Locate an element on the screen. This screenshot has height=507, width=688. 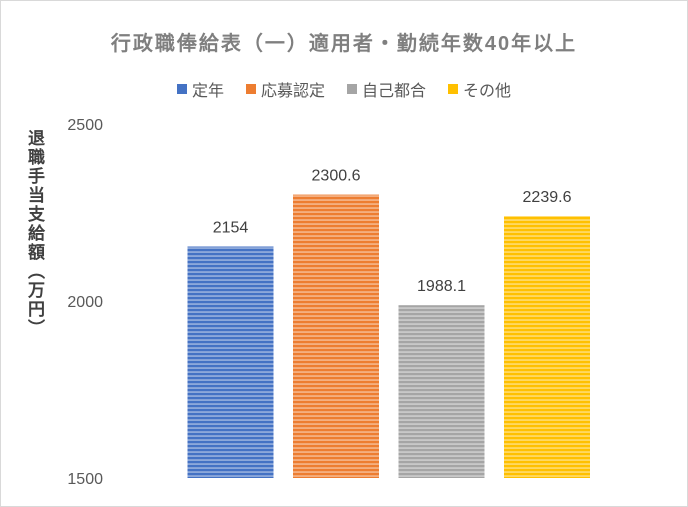
chart-title: 行政職俸給表（一）適用者・勤続年数40年以上 is located at coordinates (344, 44).